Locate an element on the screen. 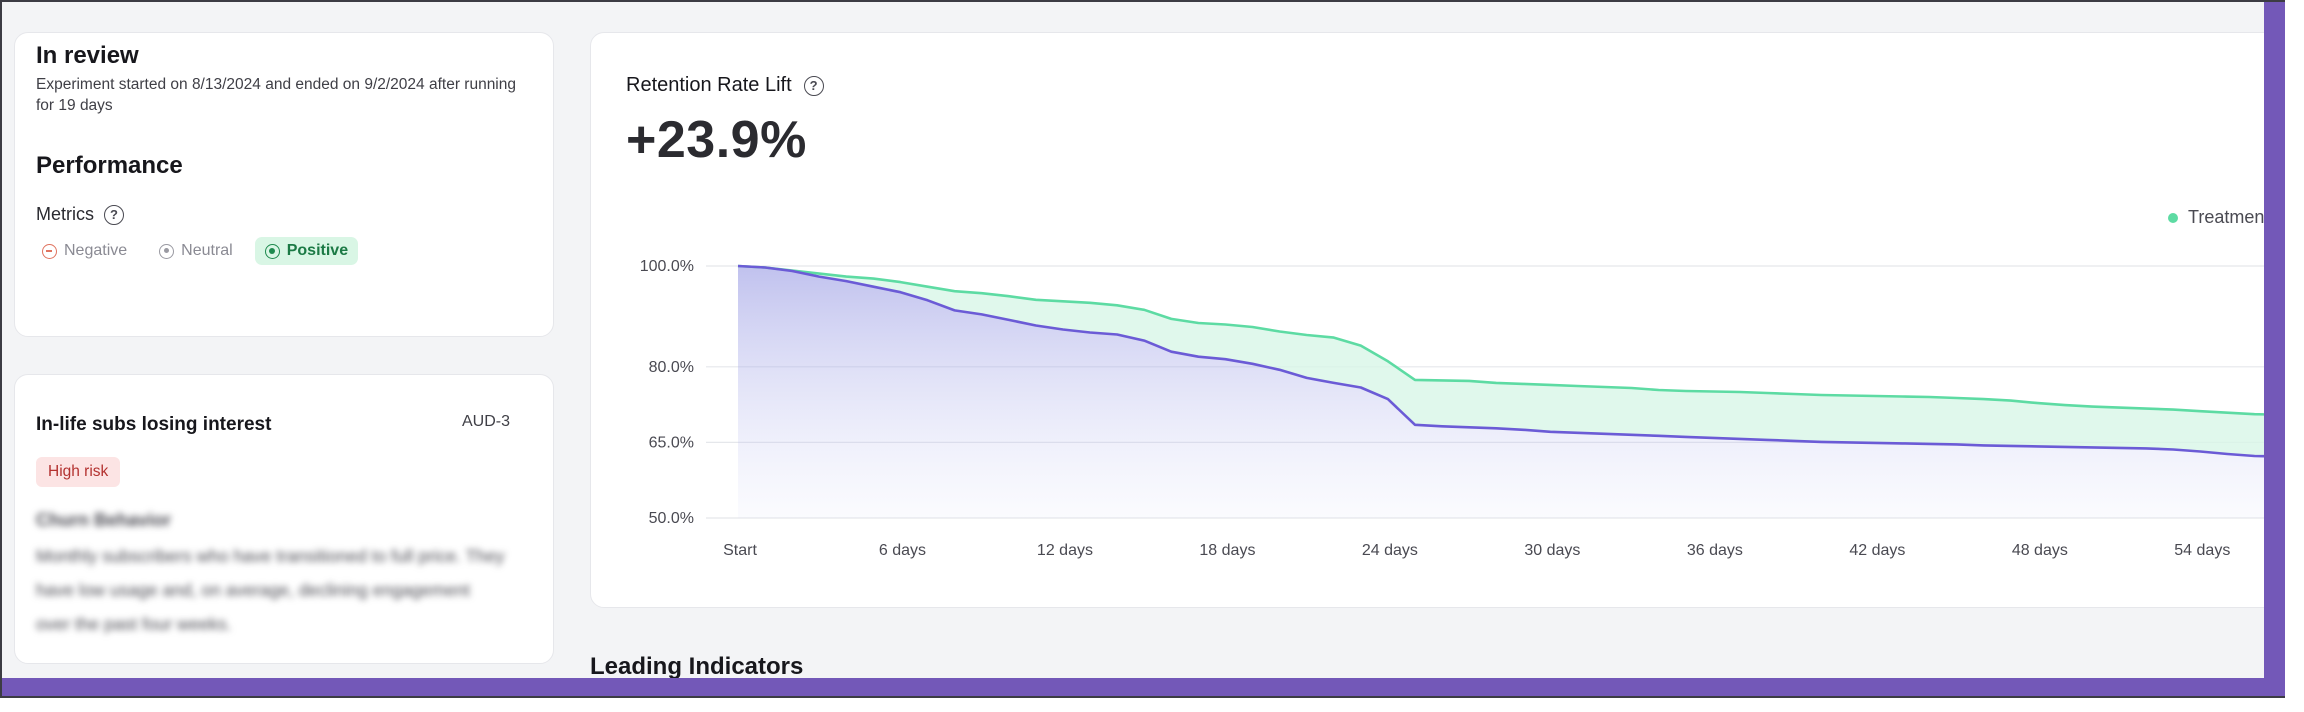  chart-legend: Treatment is located at coordinates (2216, 217).